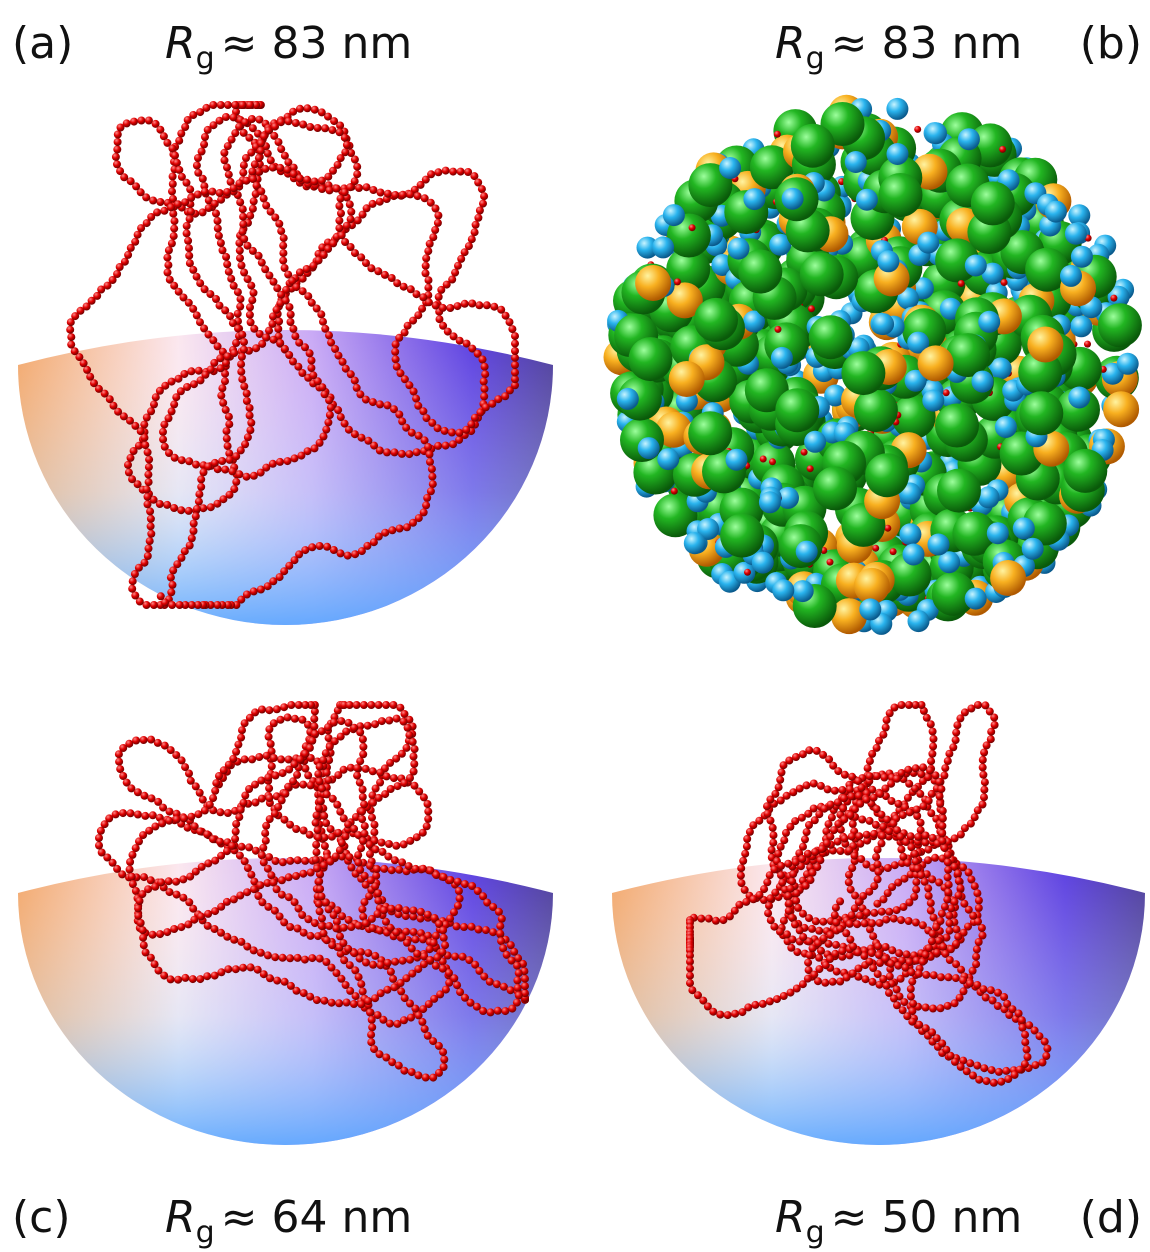  What do you see at coordinates (927, 43) in the screenshot?
I see `rg-value: ≈ 83 nm` at bounding box center [927, 43].